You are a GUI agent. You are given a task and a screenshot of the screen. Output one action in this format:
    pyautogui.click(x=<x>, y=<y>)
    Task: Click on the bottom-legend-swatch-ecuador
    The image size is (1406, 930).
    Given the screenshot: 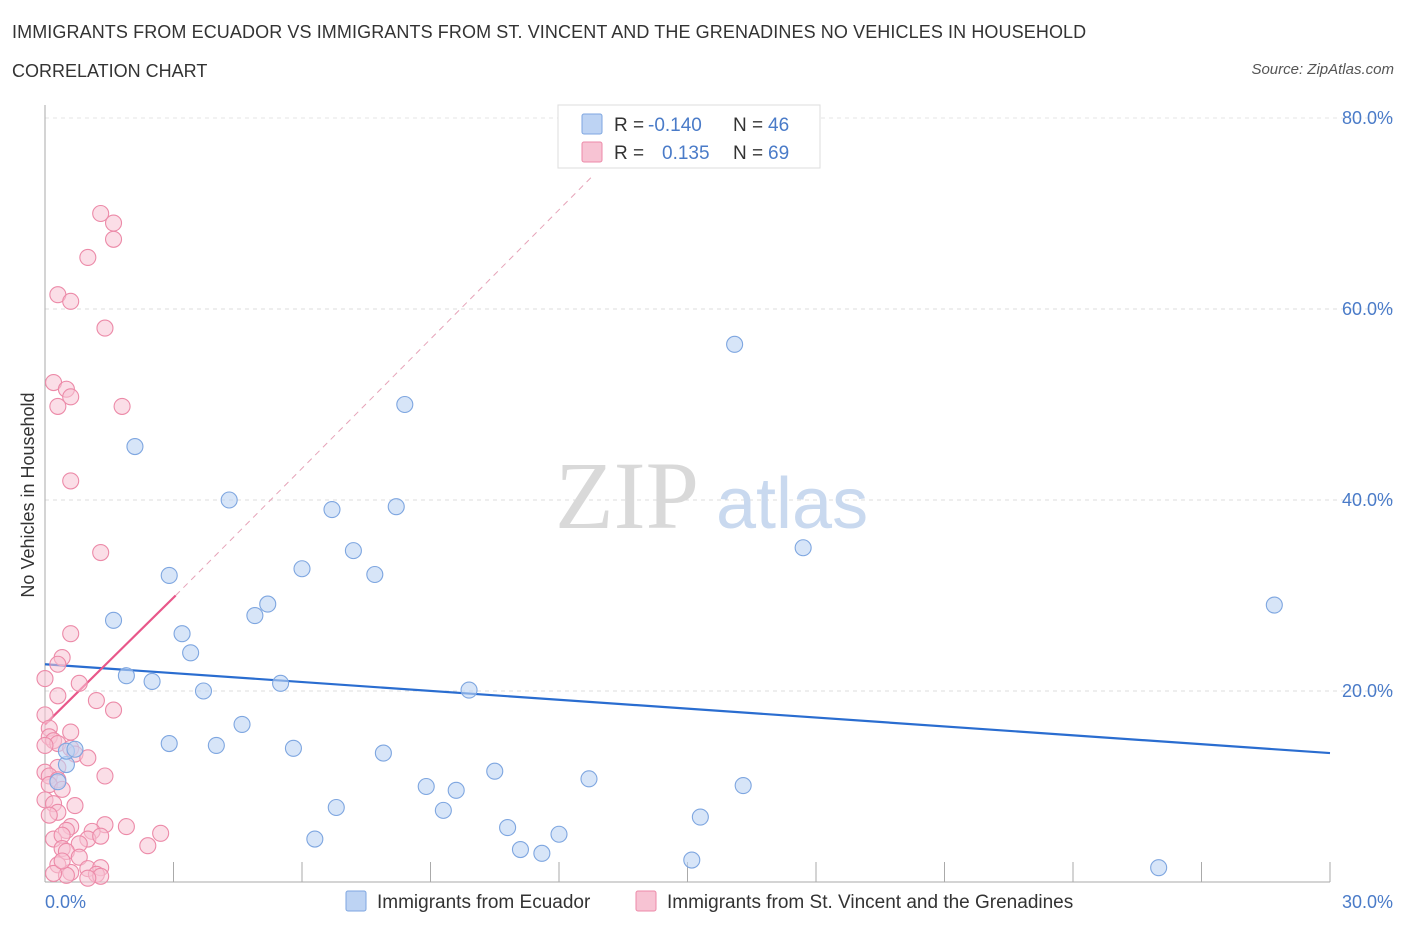 What is the action you would take?
    pyautogui.click(x=356, y=901)
    